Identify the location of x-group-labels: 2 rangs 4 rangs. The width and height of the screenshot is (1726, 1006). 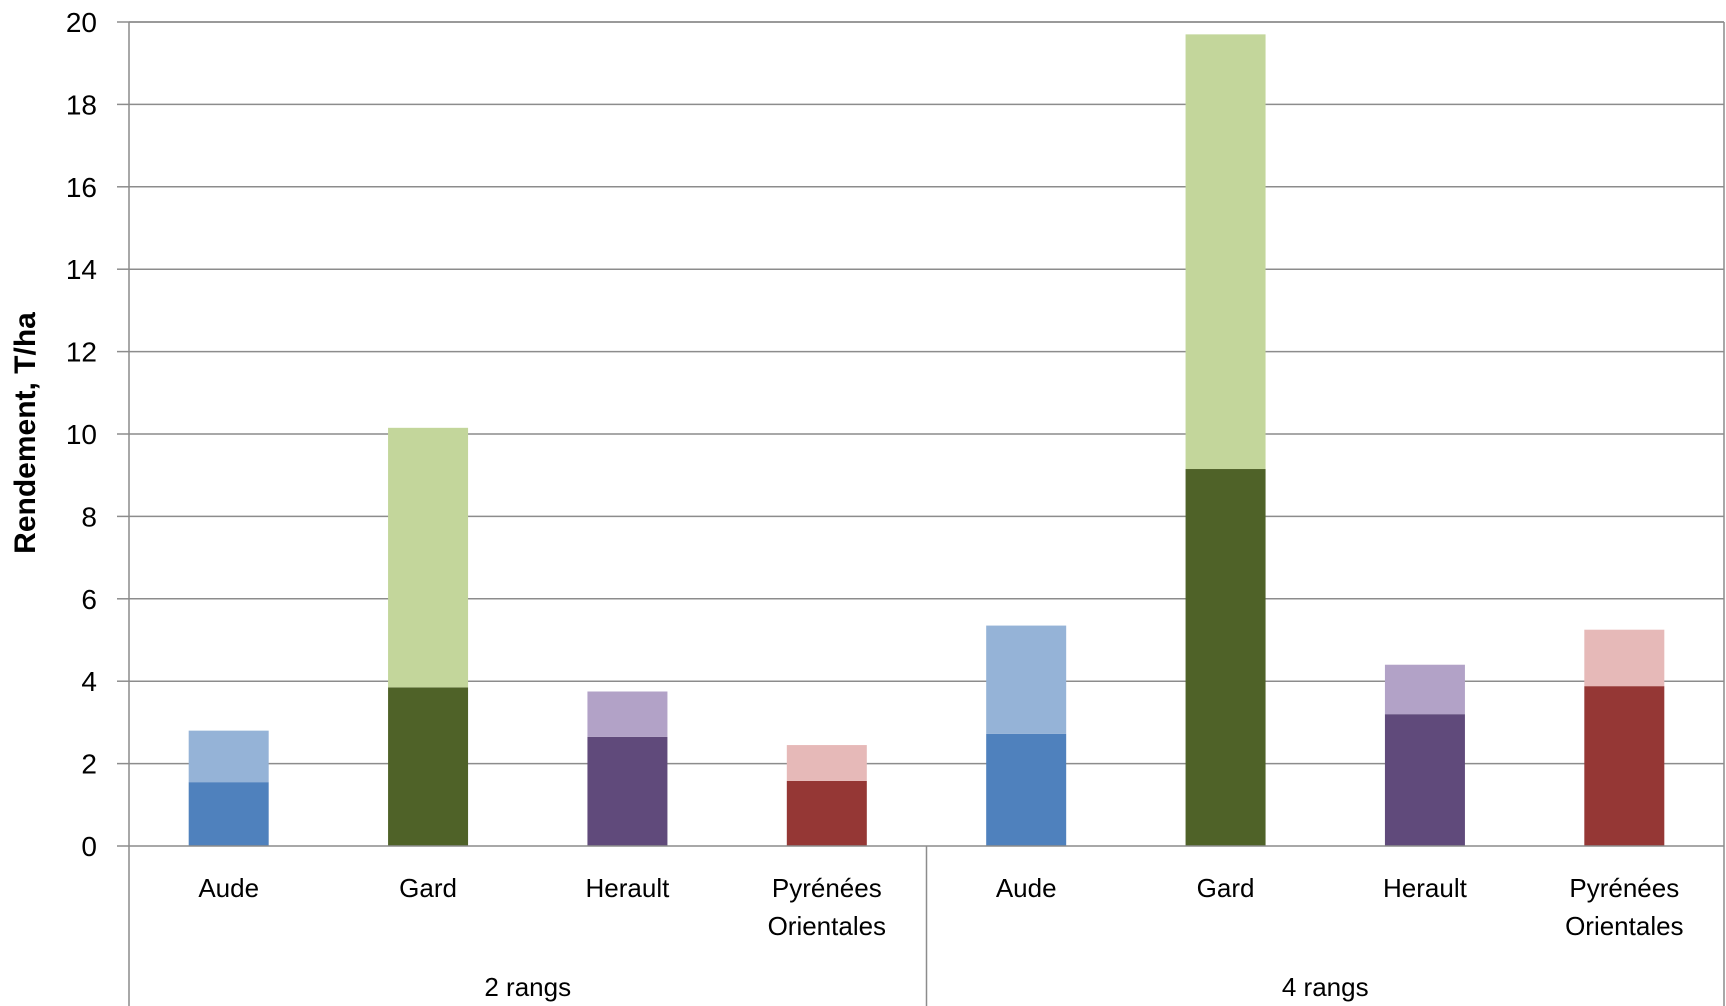
(926, 987).